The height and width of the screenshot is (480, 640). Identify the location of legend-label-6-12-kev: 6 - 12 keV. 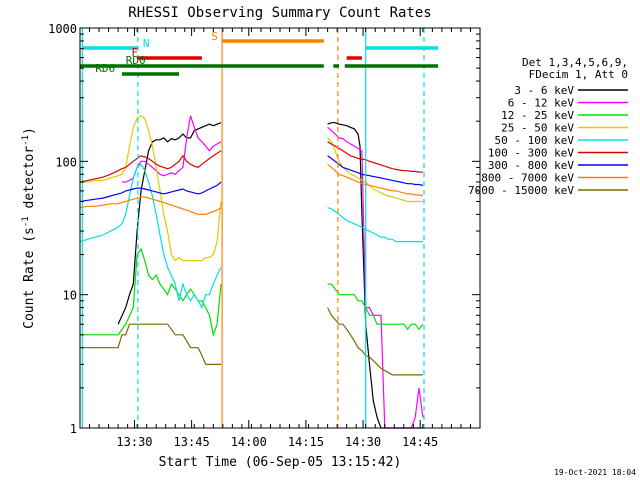
(541, 103).